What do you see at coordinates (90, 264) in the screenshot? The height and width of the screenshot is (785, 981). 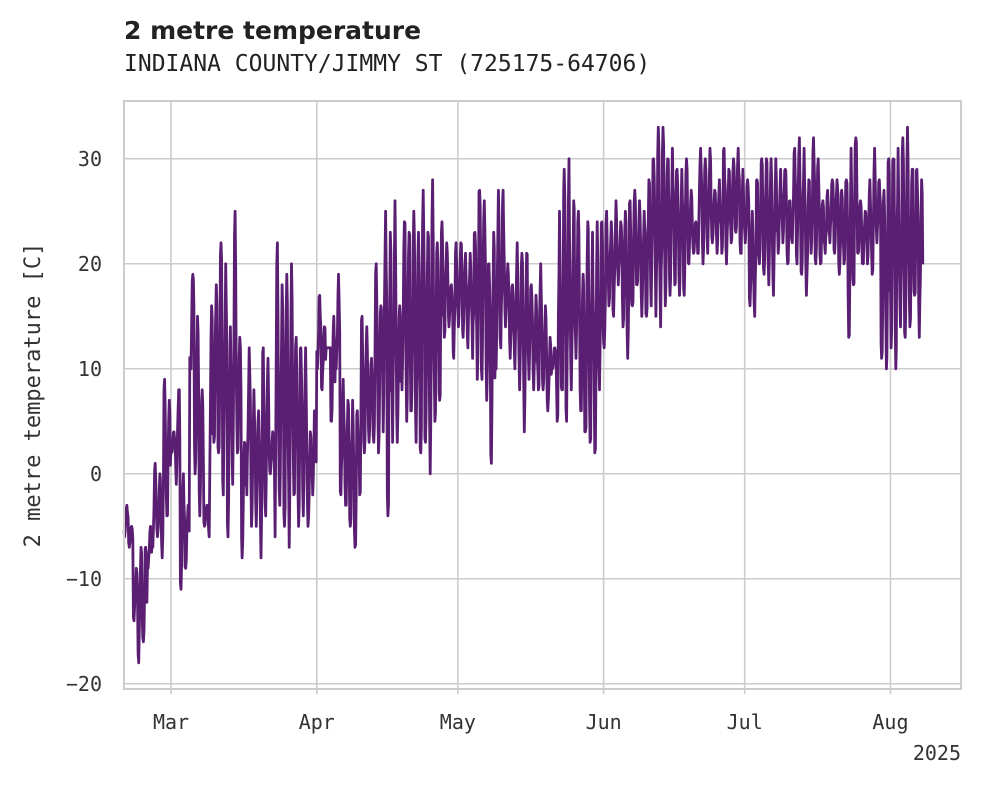 I see `y-tick-label: 20` at bounding box center [90, 264].